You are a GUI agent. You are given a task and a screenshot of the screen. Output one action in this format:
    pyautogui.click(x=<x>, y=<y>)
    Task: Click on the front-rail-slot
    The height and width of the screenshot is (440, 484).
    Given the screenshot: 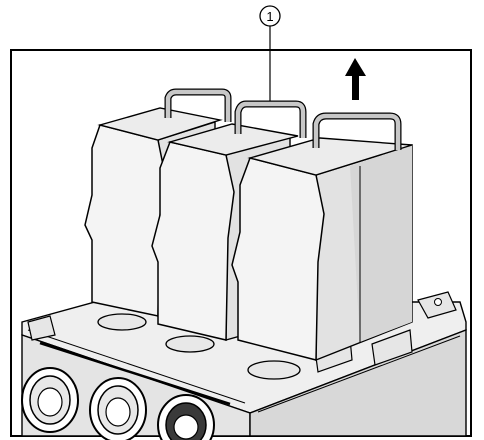 What is the action you would take?
    pyautogui.click(x=135, y=373)
    